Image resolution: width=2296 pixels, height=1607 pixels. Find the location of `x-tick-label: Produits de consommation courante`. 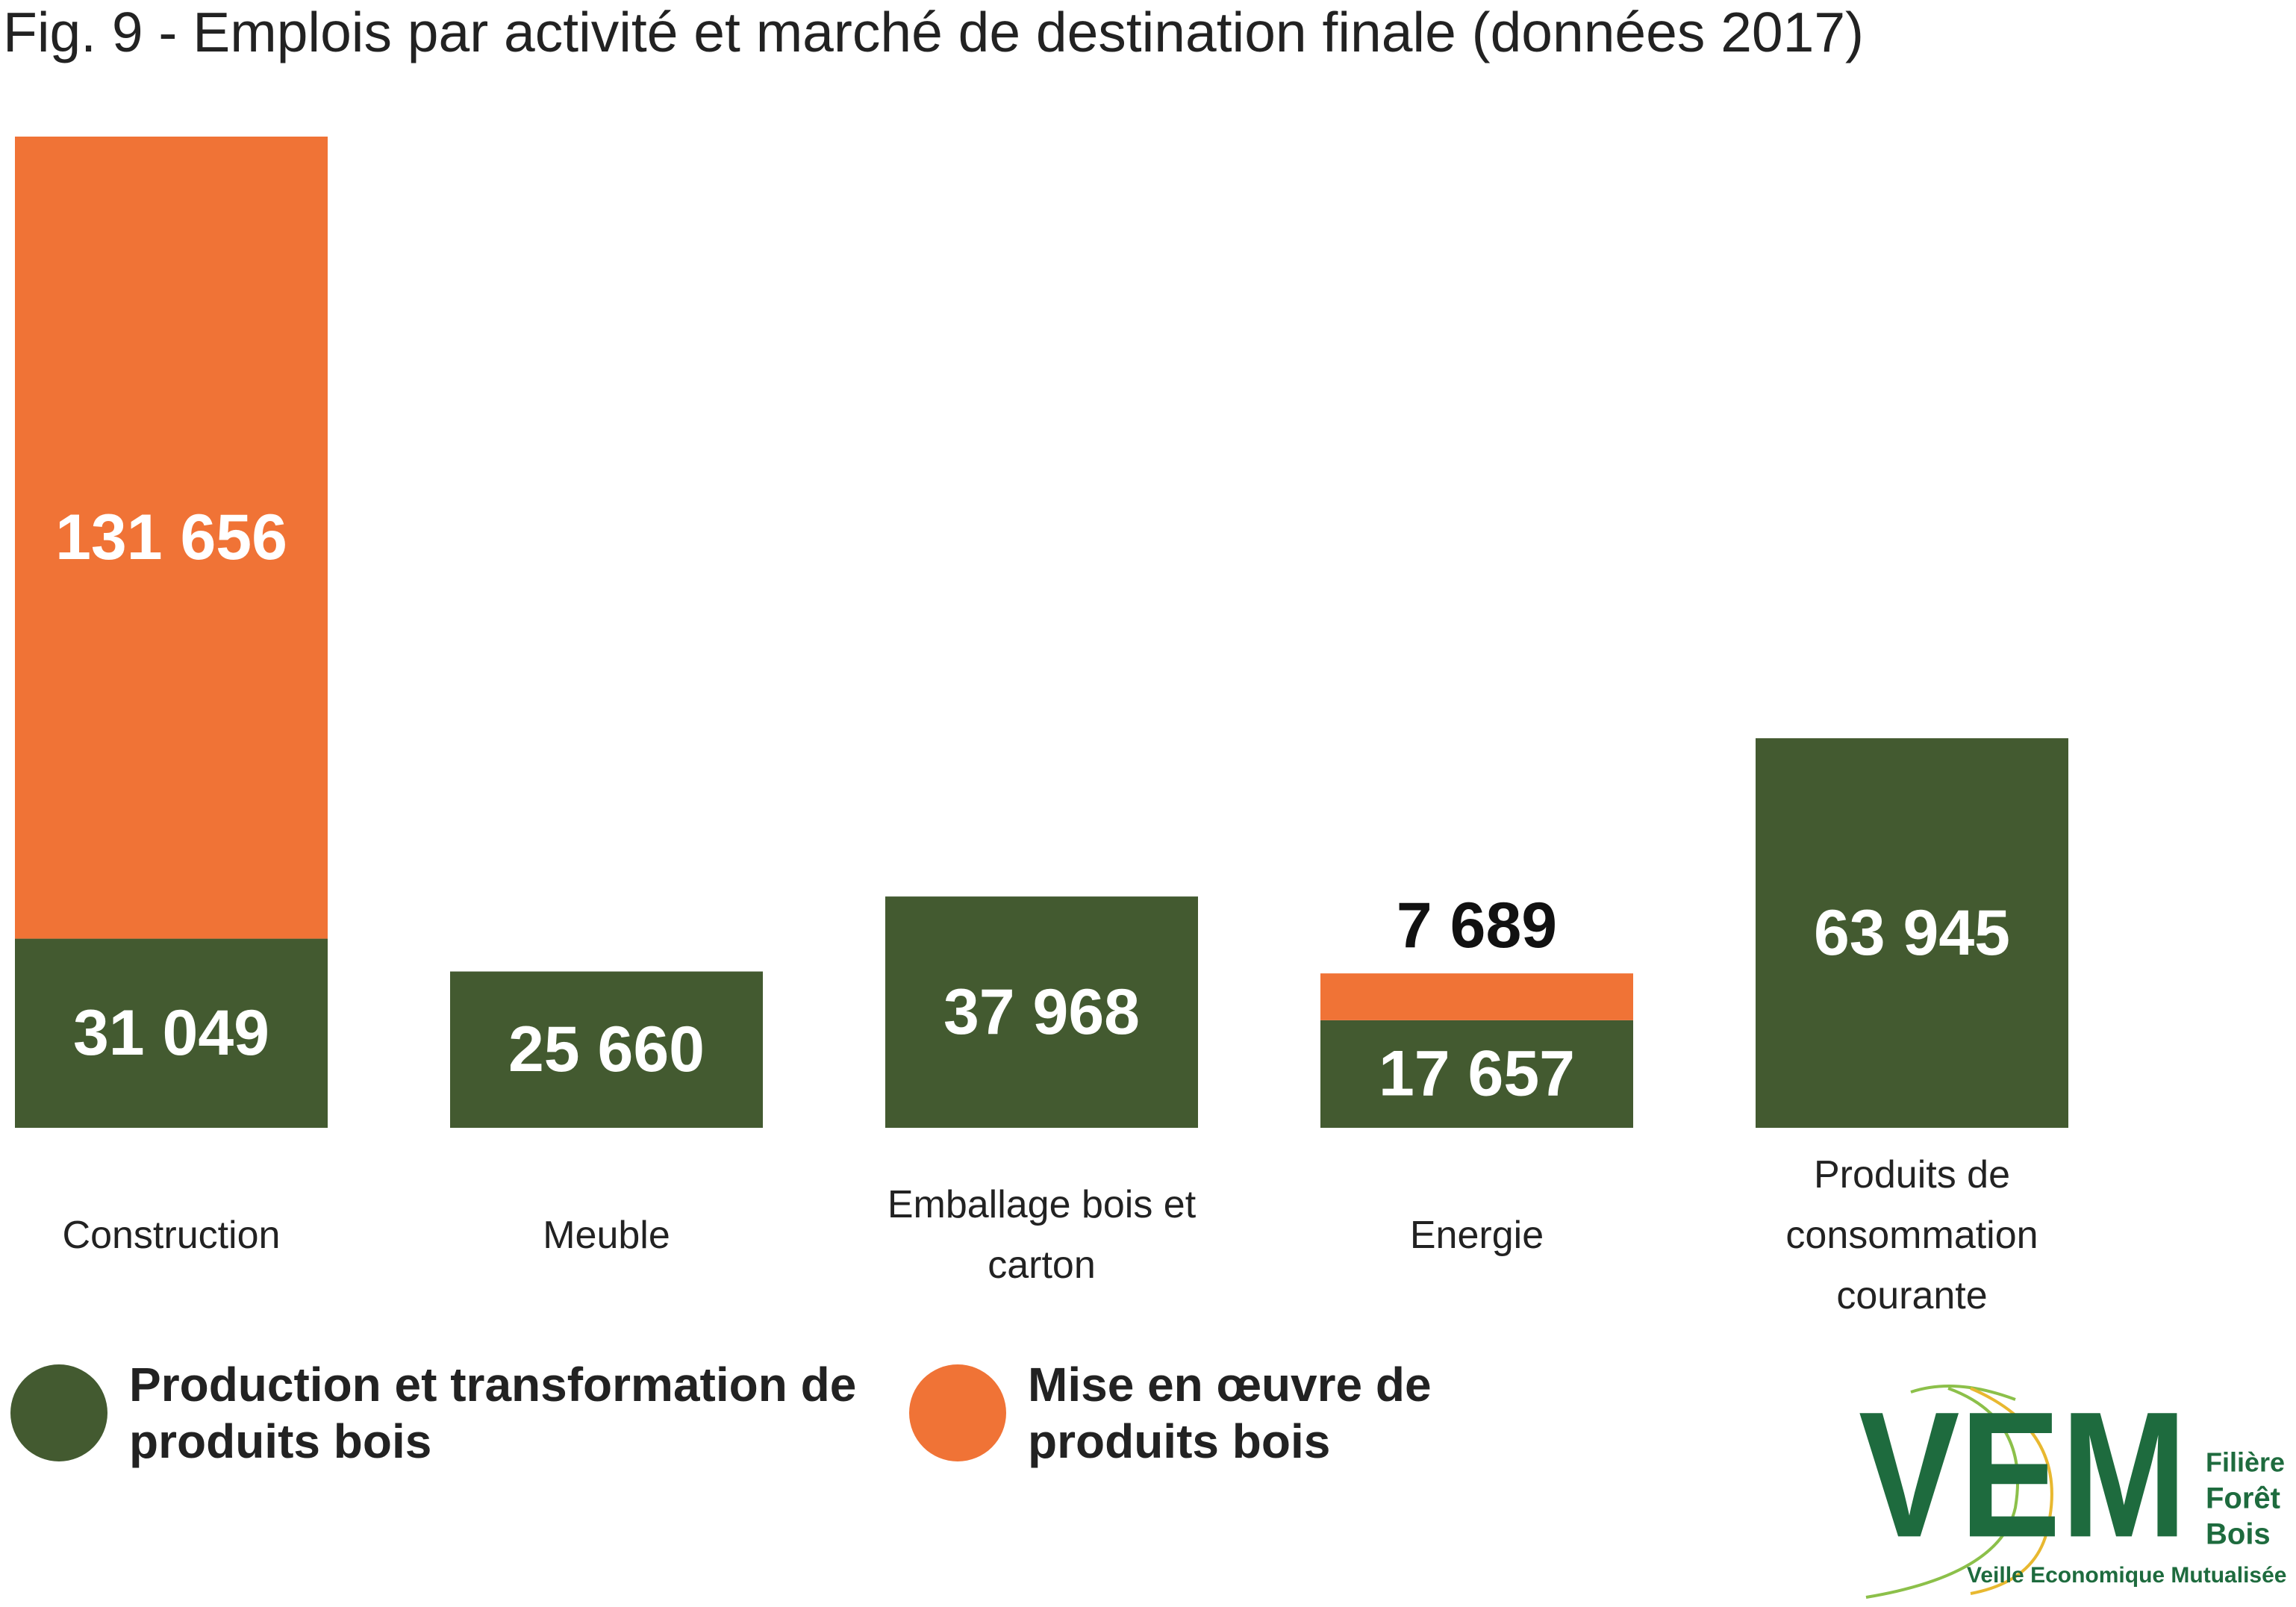

x-tick-label: Produits de consommation courante is located at coordinates (1911, 1234).